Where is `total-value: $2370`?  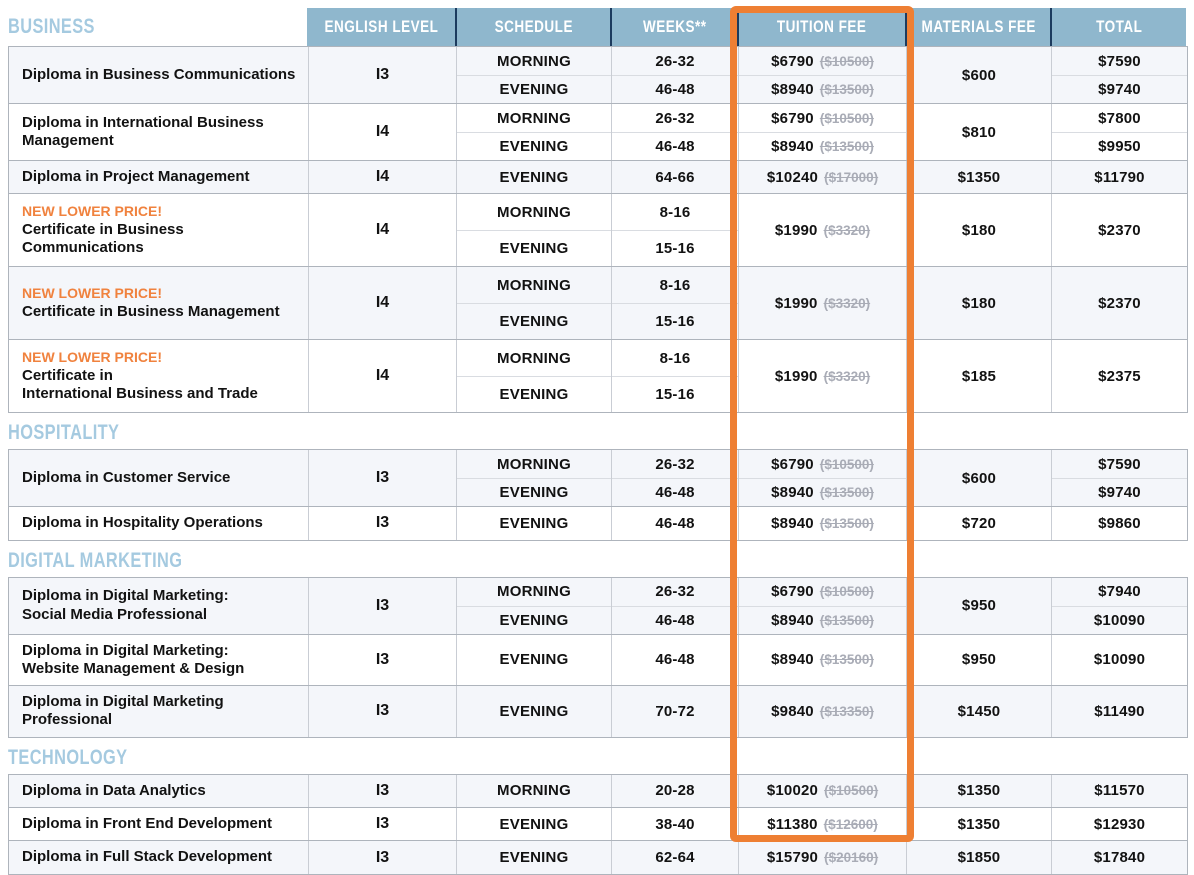 total-value: $2370 is located at coordinates (1119, 230).